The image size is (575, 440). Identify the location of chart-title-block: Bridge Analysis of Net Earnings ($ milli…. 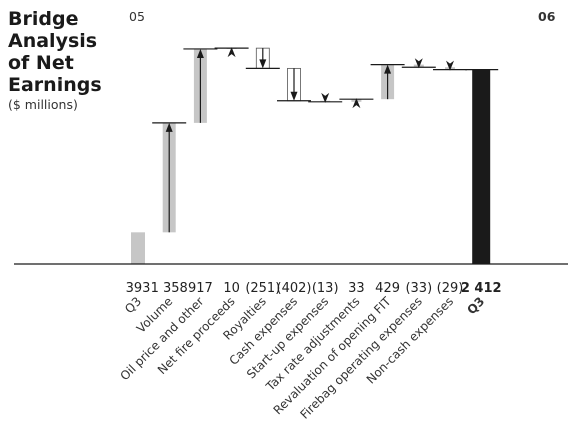
(55, 60).